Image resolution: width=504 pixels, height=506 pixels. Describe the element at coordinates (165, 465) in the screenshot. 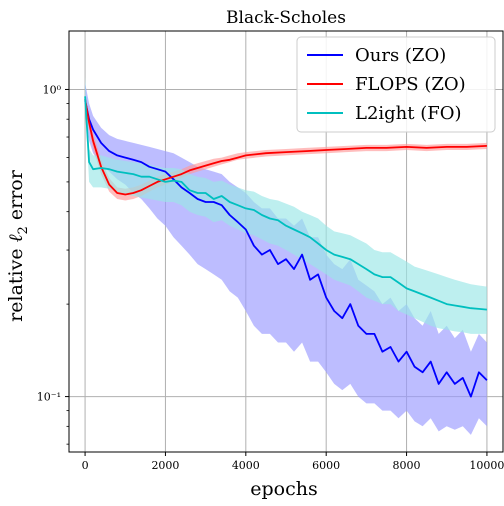

I see `x-tick-label: 2000` at that location.